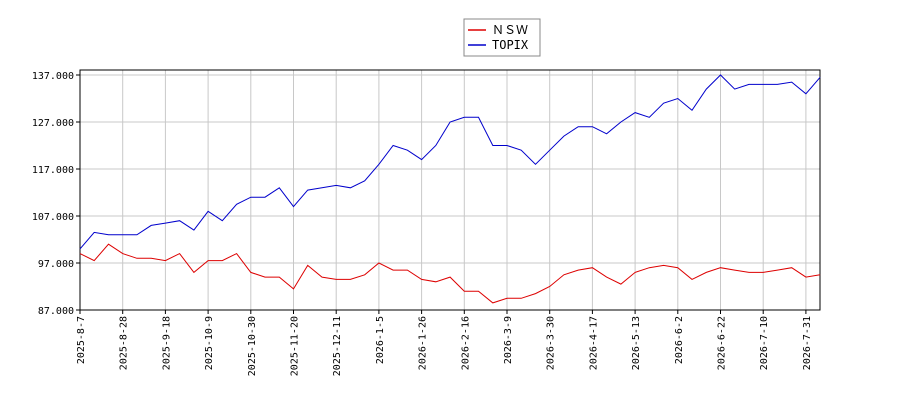 The width and height of the screenshot is (900, 400). I want to click on x-tick-label: 2025-8-7, so click(81, 340).